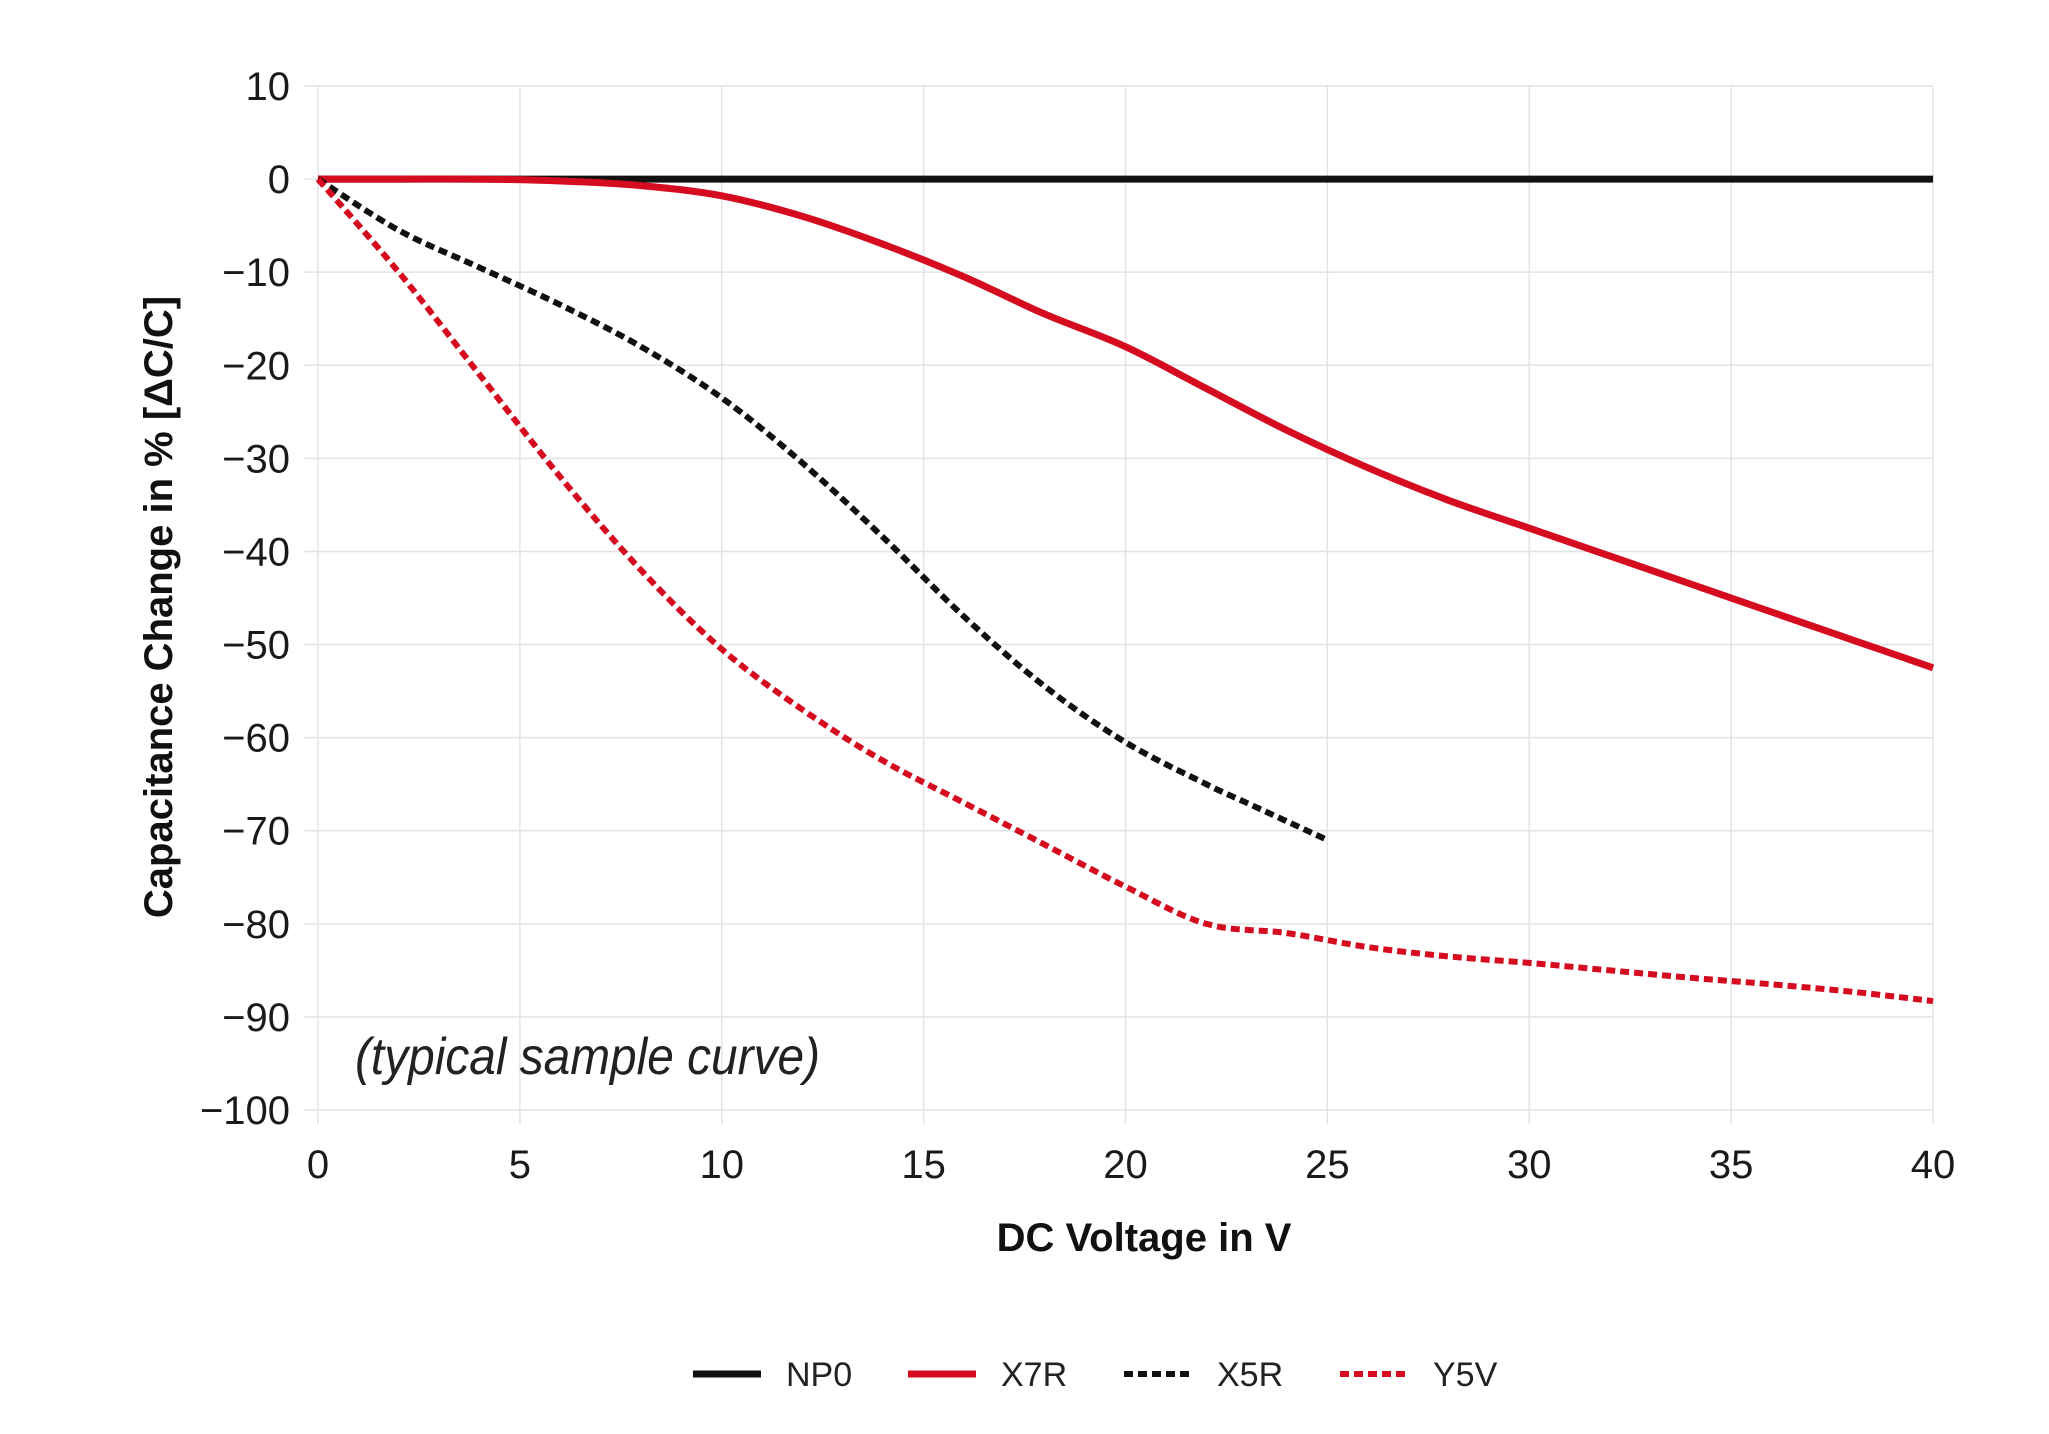 The height and width of the screenshot is (1434, 2049). I want to click on x-tick-label: 15, so click(923, 1165).